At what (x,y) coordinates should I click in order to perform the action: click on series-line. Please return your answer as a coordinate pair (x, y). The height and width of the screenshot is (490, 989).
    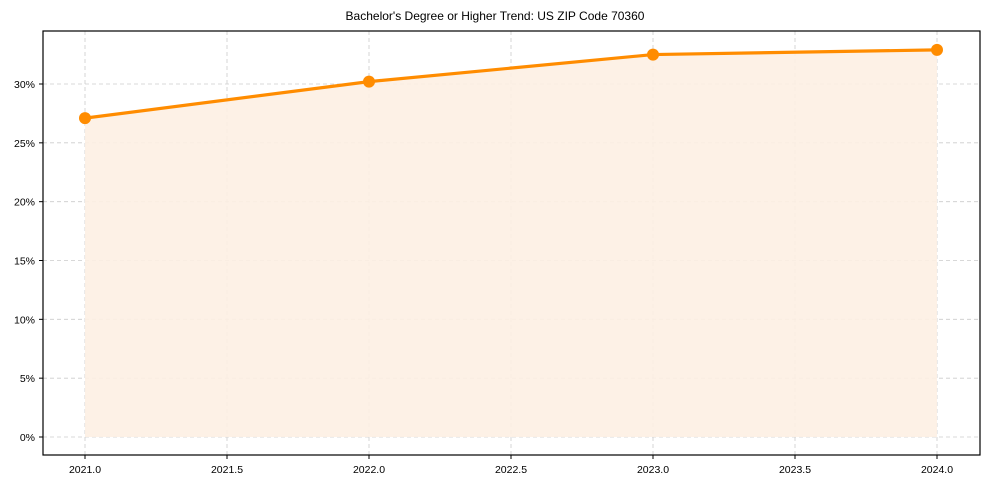
    Looking at the image, I should click on (511, 84).